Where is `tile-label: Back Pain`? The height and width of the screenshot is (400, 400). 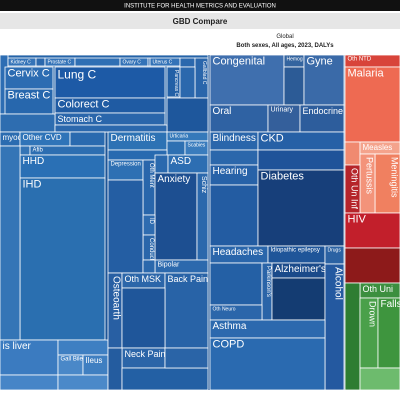 tile-label: Back Pain is located at coordinates (188, 279).